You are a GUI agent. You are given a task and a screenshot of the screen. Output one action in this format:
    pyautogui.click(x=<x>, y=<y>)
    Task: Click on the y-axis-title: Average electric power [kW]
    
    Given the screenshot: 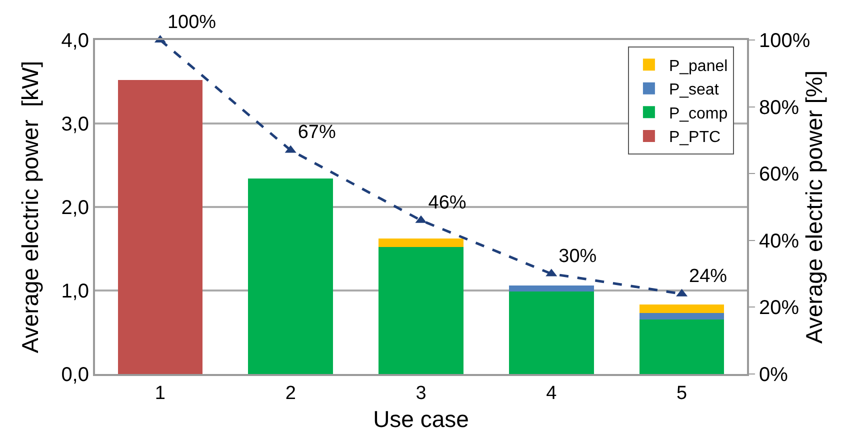 What is the action you would take?
    pyautogui.click(x=30, y=207)
    